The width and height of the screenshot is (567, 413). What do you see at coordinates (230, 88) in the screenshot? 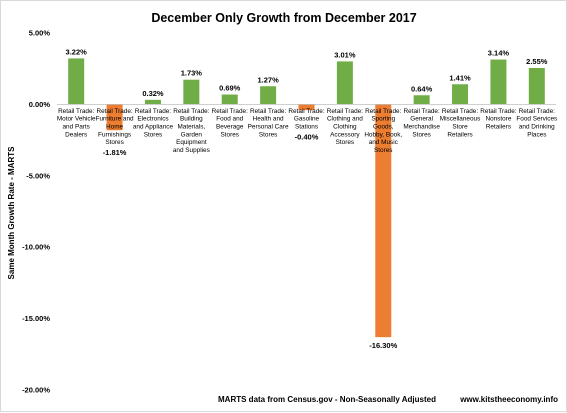
I see `data-label: 0.69%` at bounding box center [230, 88].